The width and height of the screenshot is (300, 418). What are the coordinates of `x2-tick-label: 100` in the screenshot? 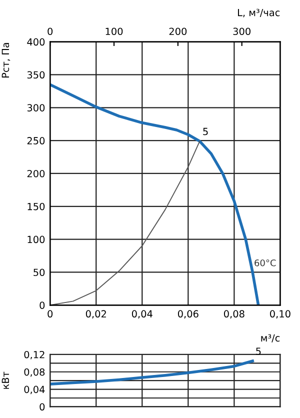 It's located at (114, 32).